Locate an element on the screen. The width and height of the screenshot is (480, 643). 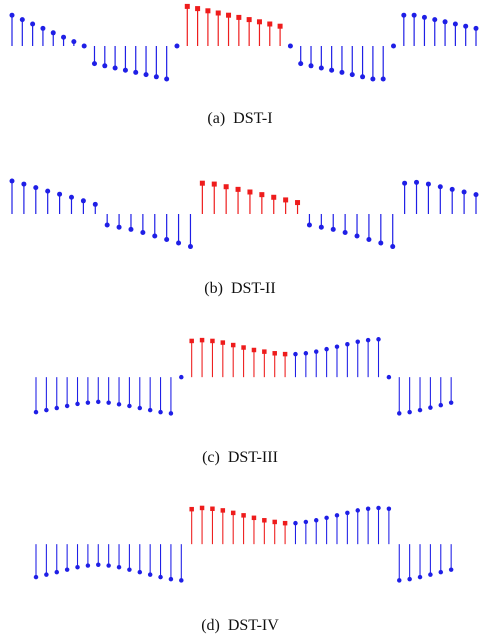
caption-dst-ii: (b) DST-II is located at coordinates (240, 288).